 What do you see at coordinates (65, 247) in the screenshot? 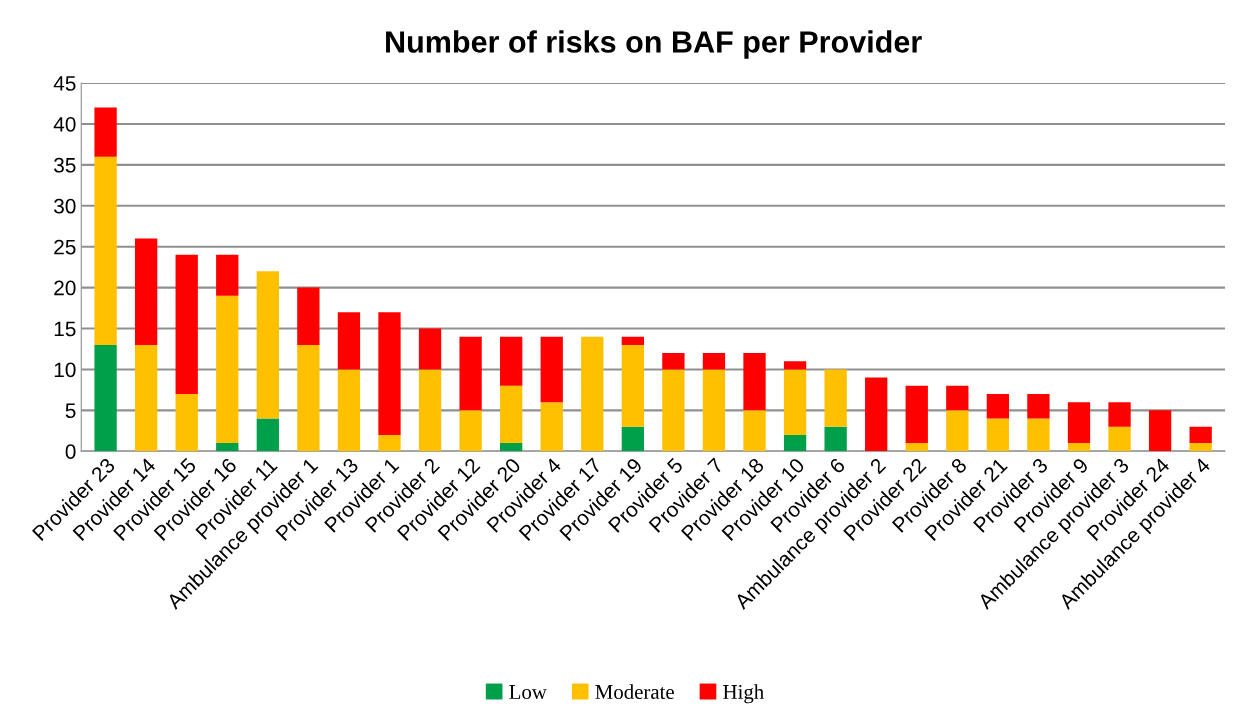
I see `y-tick-label: 25` at bounding box center [65, 247].